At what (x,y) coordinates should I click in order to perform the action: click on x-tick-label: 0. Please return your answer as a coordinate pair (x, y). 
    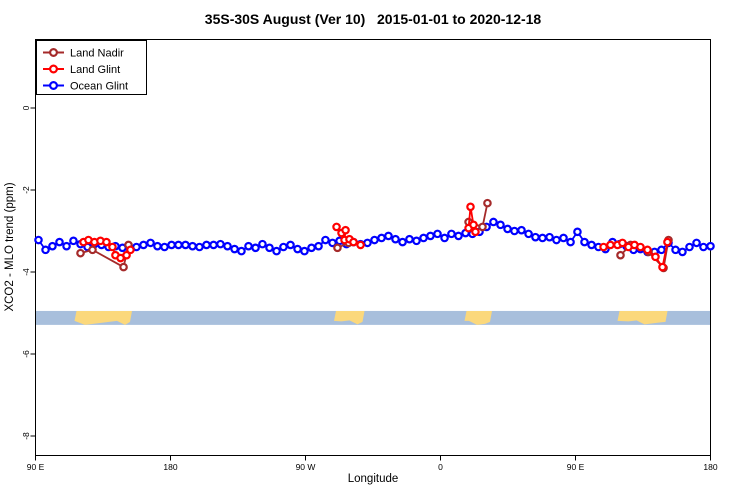
    Looking at the image, I should click on (440, 467).